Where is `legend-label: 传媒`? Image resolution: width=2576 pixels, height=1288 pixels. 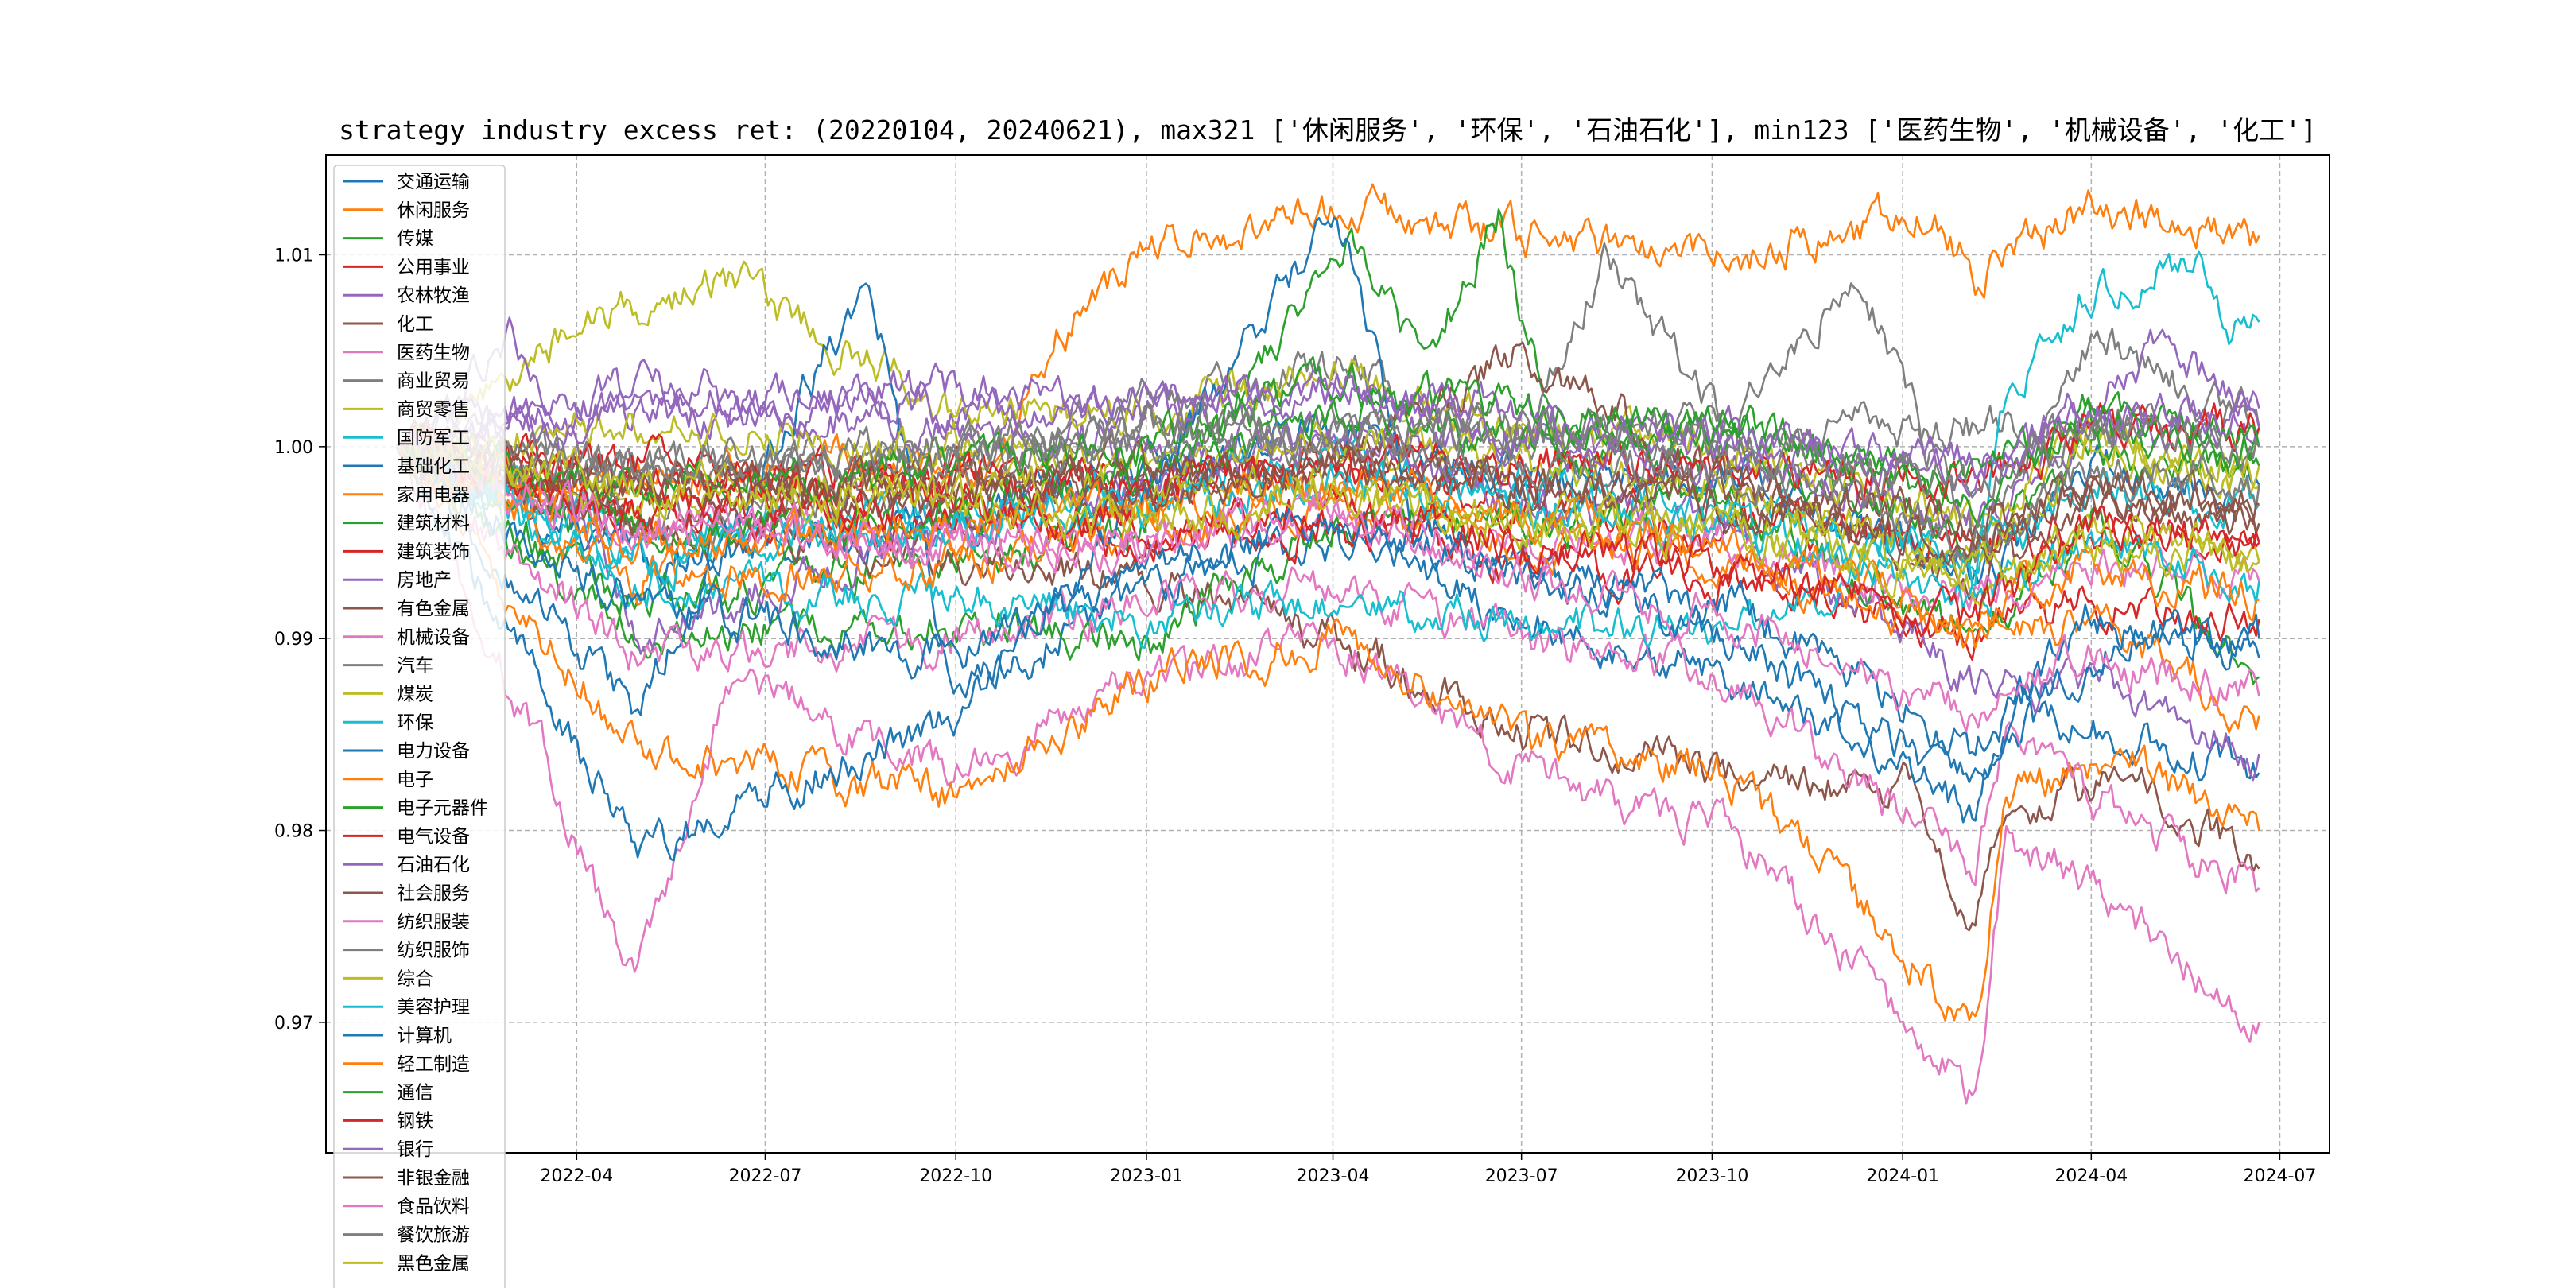 legend-label: 传媒 is located at coordinates (415, 240).